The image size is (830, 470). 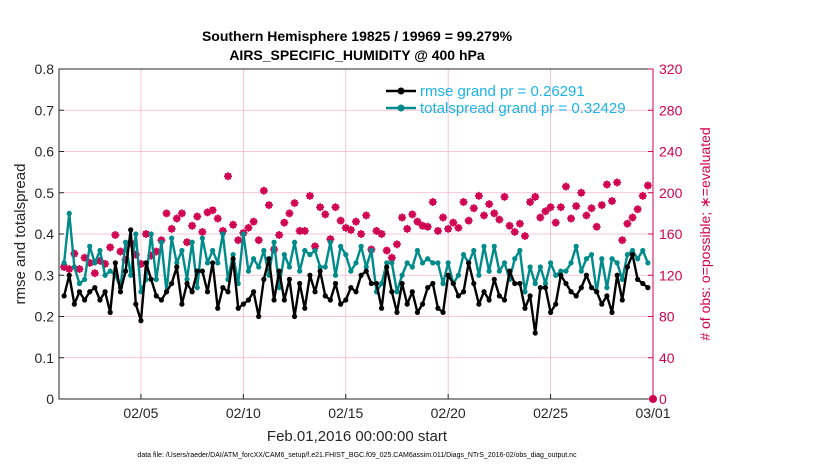 What do you see at coordinates (550, 413) in the screenshot?
I see `xtick-label: 02/25` at bounding box center [550, 413].